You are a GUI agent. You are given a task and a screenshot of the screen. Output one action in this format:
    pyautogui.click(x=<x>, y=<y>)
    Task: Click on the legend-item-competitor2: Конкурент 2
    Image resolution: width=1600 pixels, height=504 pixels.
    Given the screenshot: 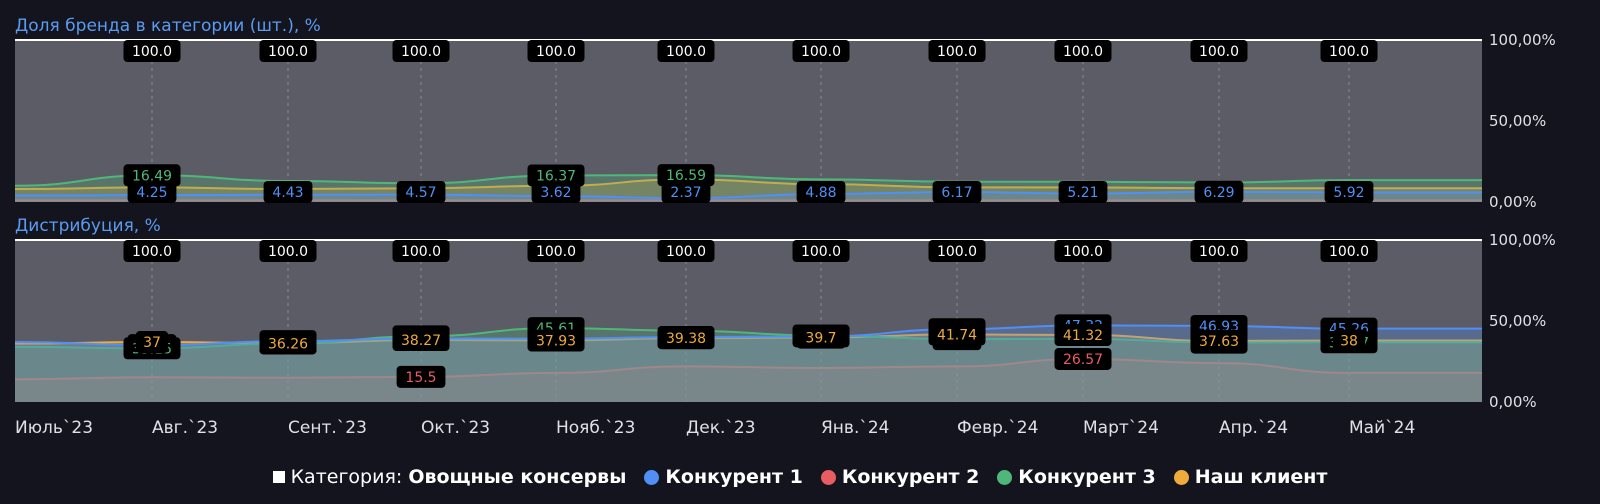 What is the action you would take?
    pyautogui.click(x=899, y=477)
    